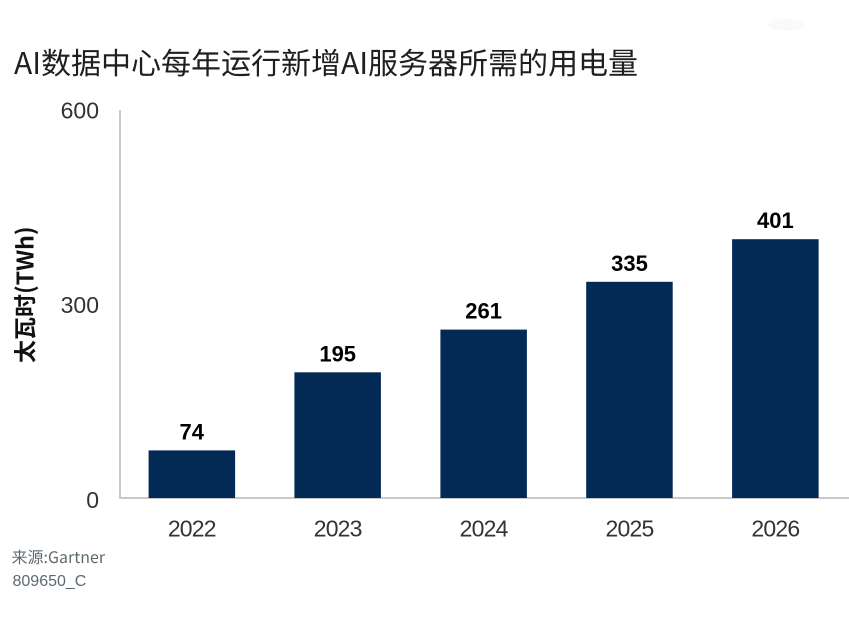 This screenshot has height=642, width=849. What do you see at coordinates (629, 263) in the screenshot?
I see `svg-text: 335` at bounding box center [629, 263].